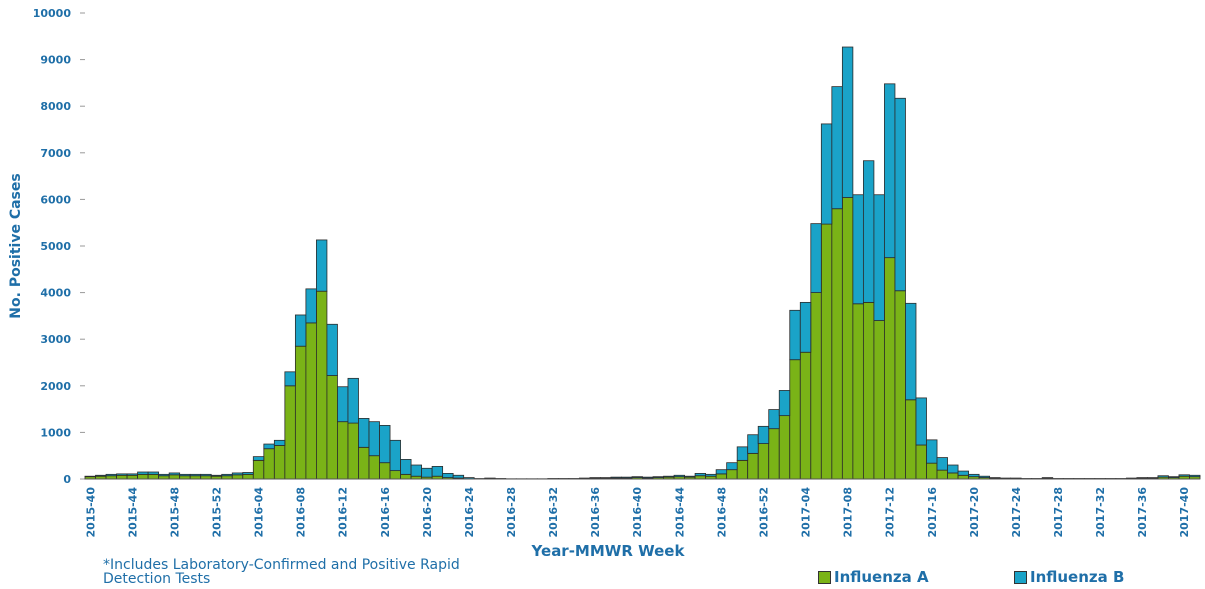 This screenshot has height=589, width=1205. Describe the element at coordinates (824, 577) in the screenshot. I see `legend-swatch` at that location.